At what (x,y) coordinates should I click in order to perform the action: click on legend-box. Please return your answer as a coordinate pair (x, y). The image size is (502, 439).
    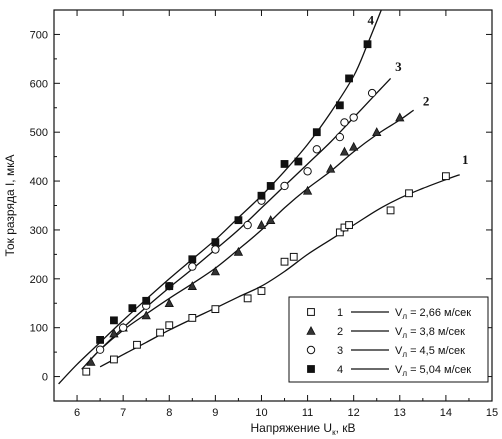
    Looking at the image, I should click on (388, 339).